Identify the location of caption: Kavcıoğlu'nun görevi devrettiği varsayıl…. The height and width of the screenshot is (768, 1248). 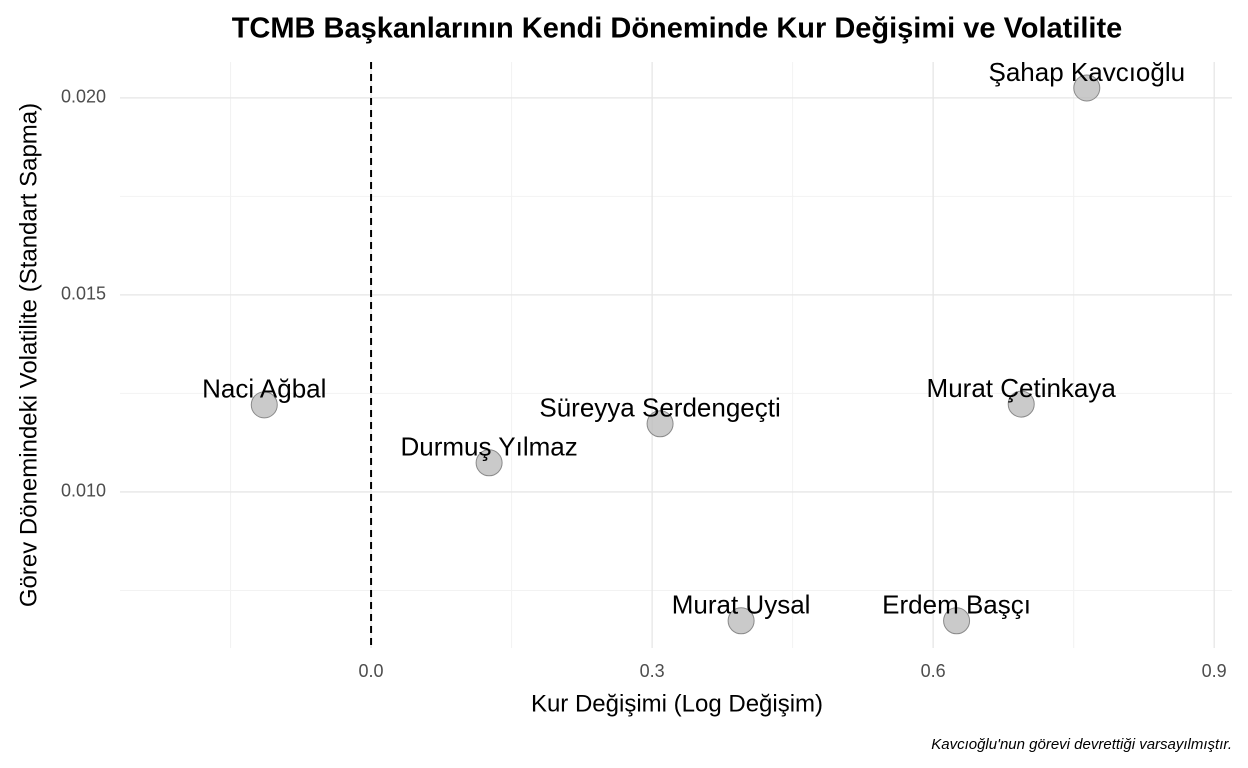
(1081, 744).